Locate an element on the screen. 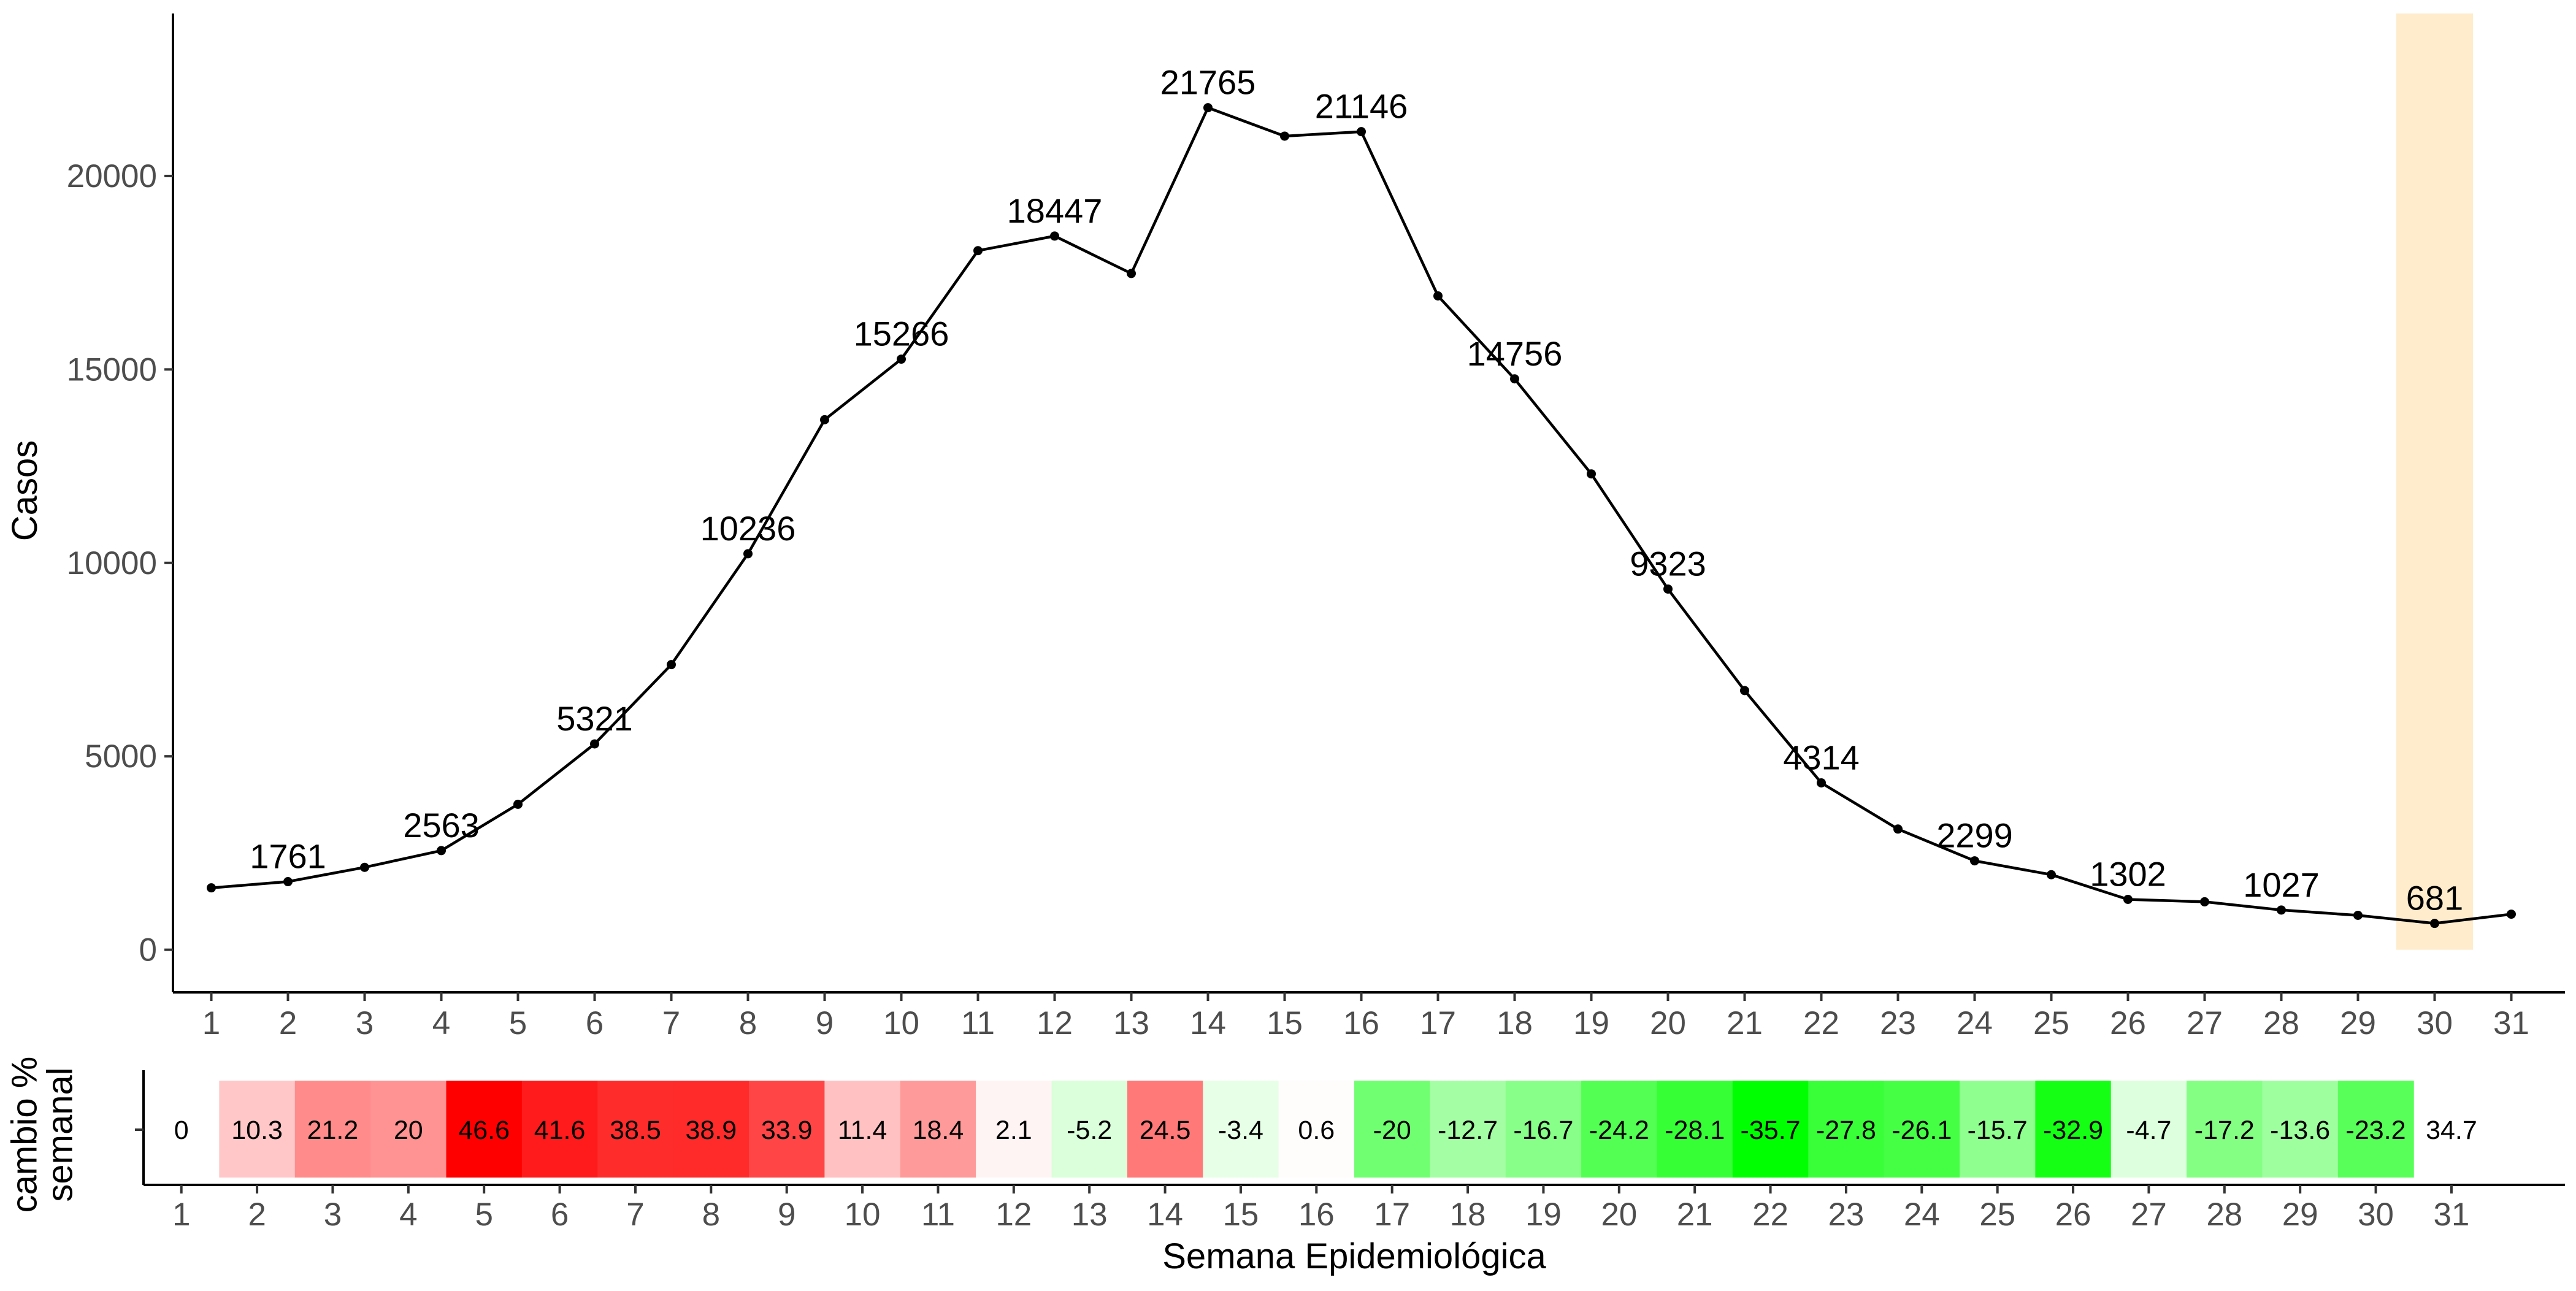  heatmap-x-tick-label: 28 is located at coordinates (2224, 1215).